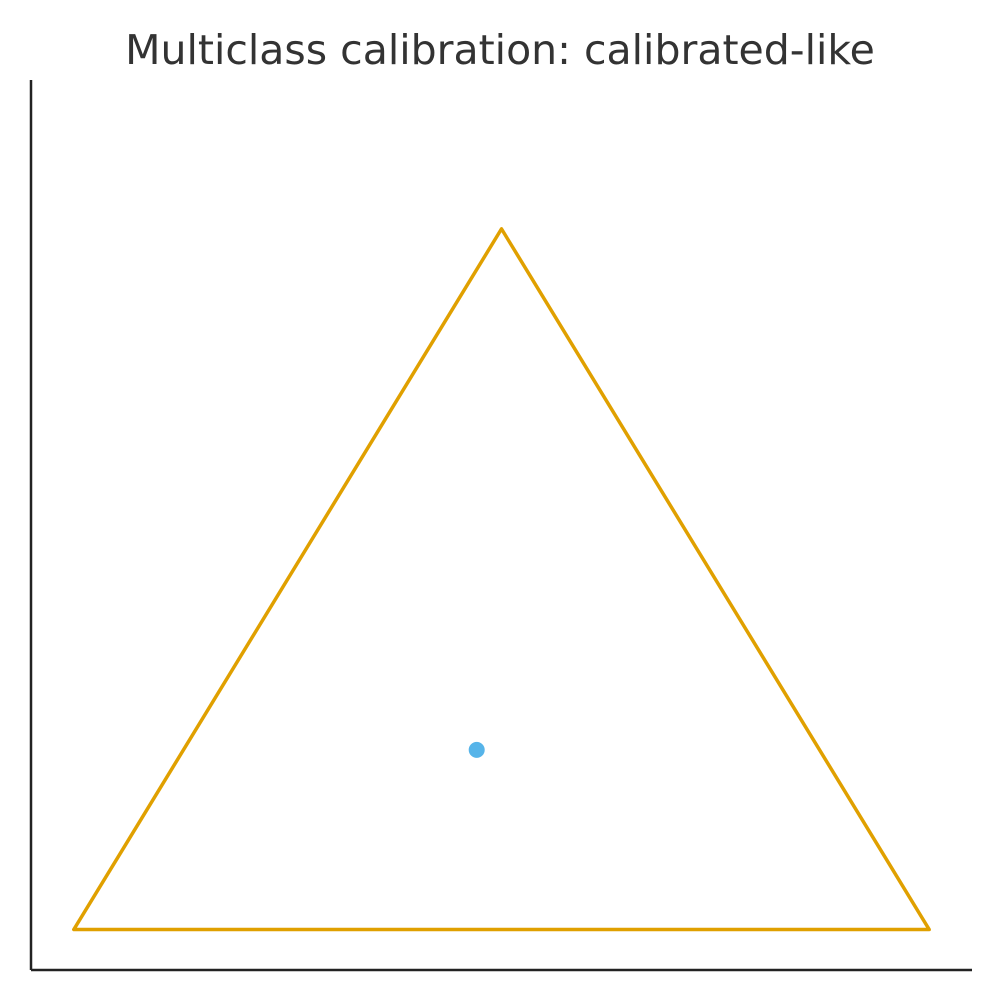 The width and height of the screenshot is (1000, 1000). I want to click on data-points, so click(476, 749).